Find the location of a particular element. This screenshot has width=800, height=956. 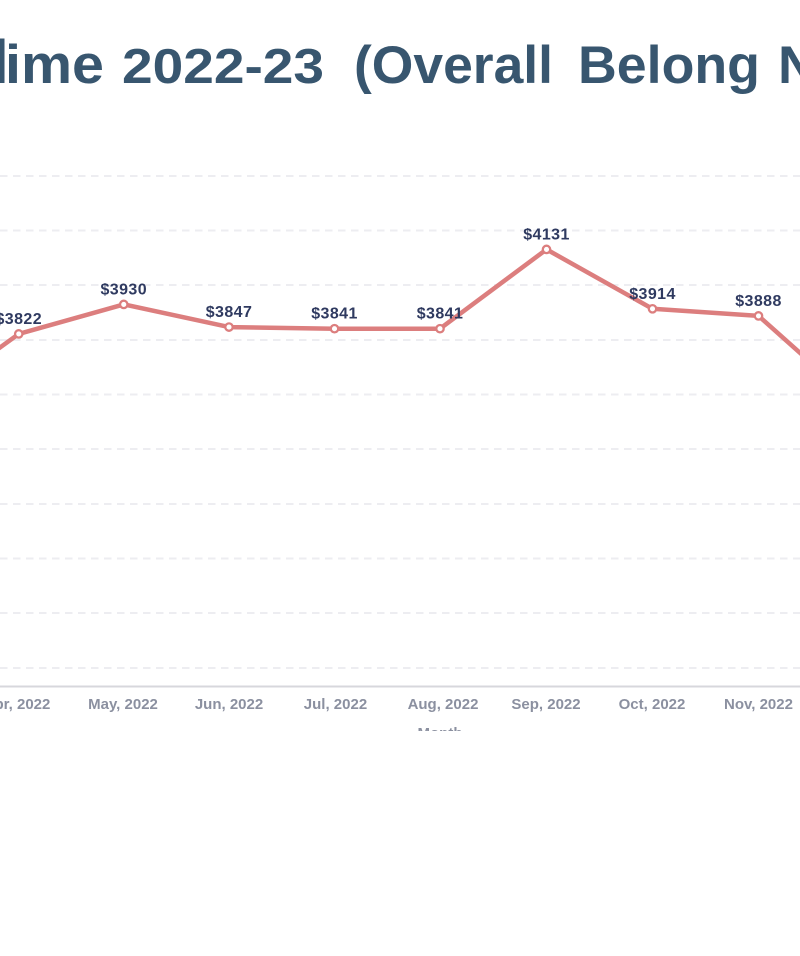

svg-text: Oct, 2022 is located at coordinates (652, 704).